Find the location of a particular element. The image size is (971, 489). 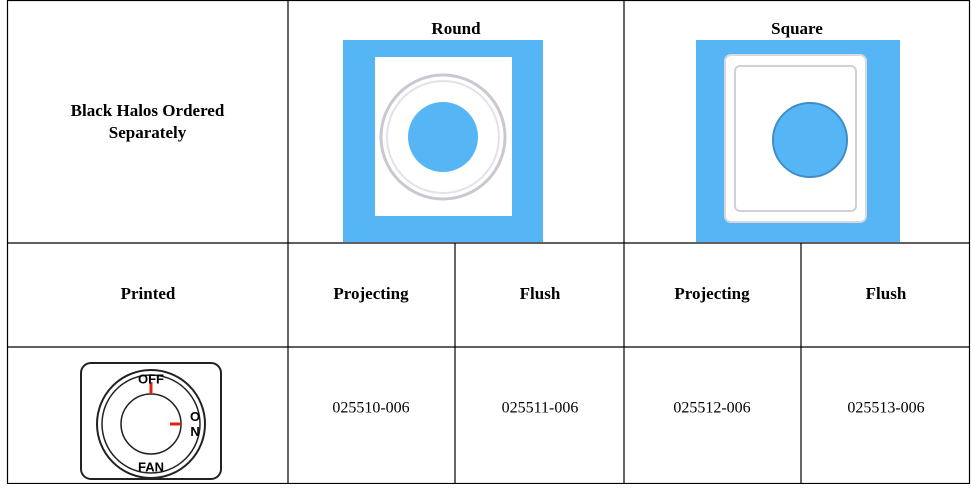

part-number: 025512-006 is located at coordinates (711, 408).